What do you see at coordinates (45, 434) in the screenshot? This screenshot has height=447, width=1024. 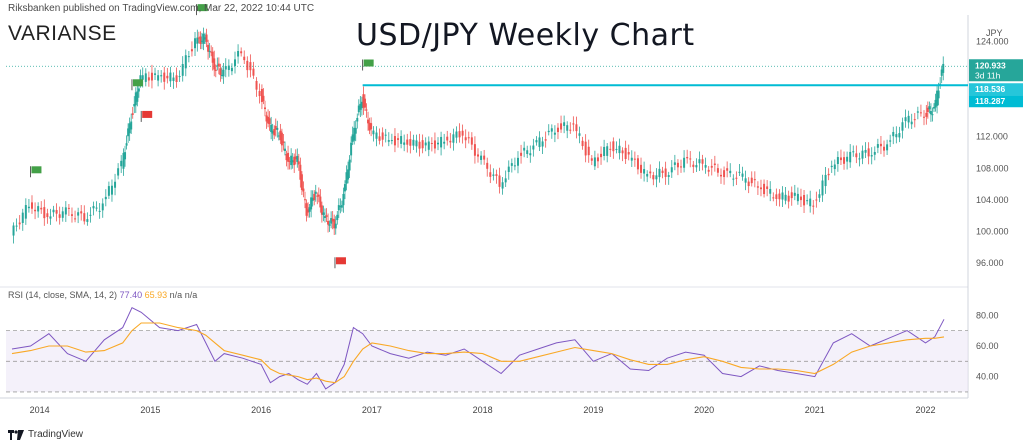 I see `tradingview-footer: TradingView` at bounding box center [45, 434].